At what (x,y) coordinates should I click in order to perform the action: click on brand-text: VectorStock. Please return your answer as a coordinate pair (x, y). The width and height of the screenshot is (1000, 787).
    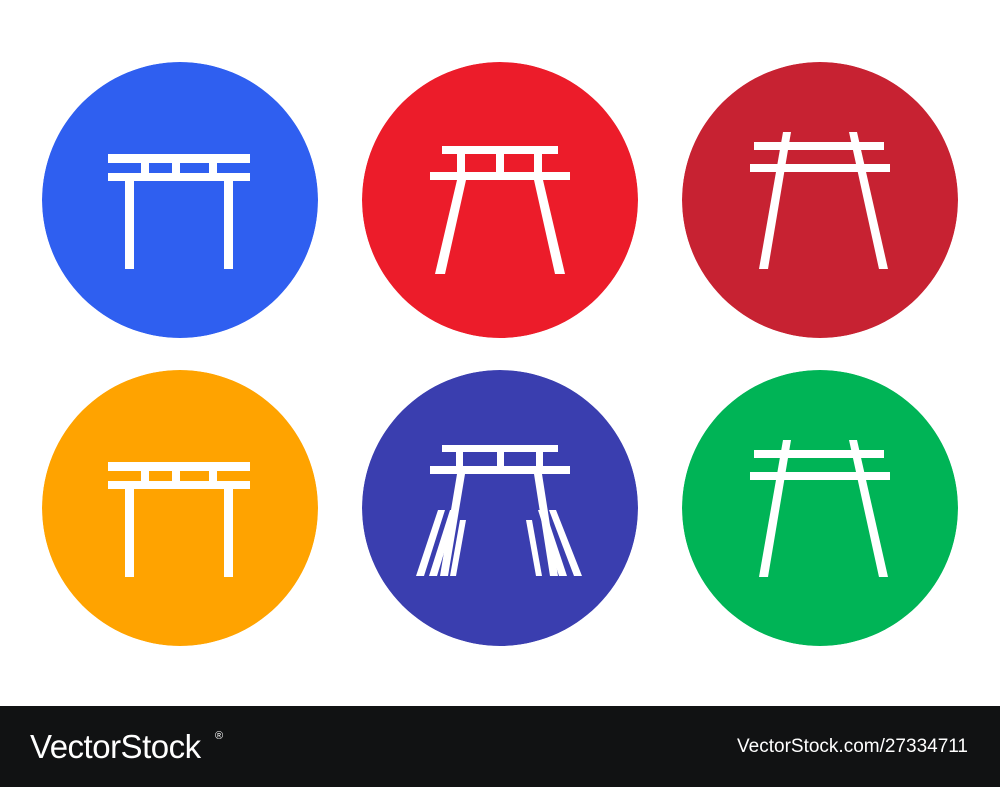
    Looking at the image, I should click on (116, 746).